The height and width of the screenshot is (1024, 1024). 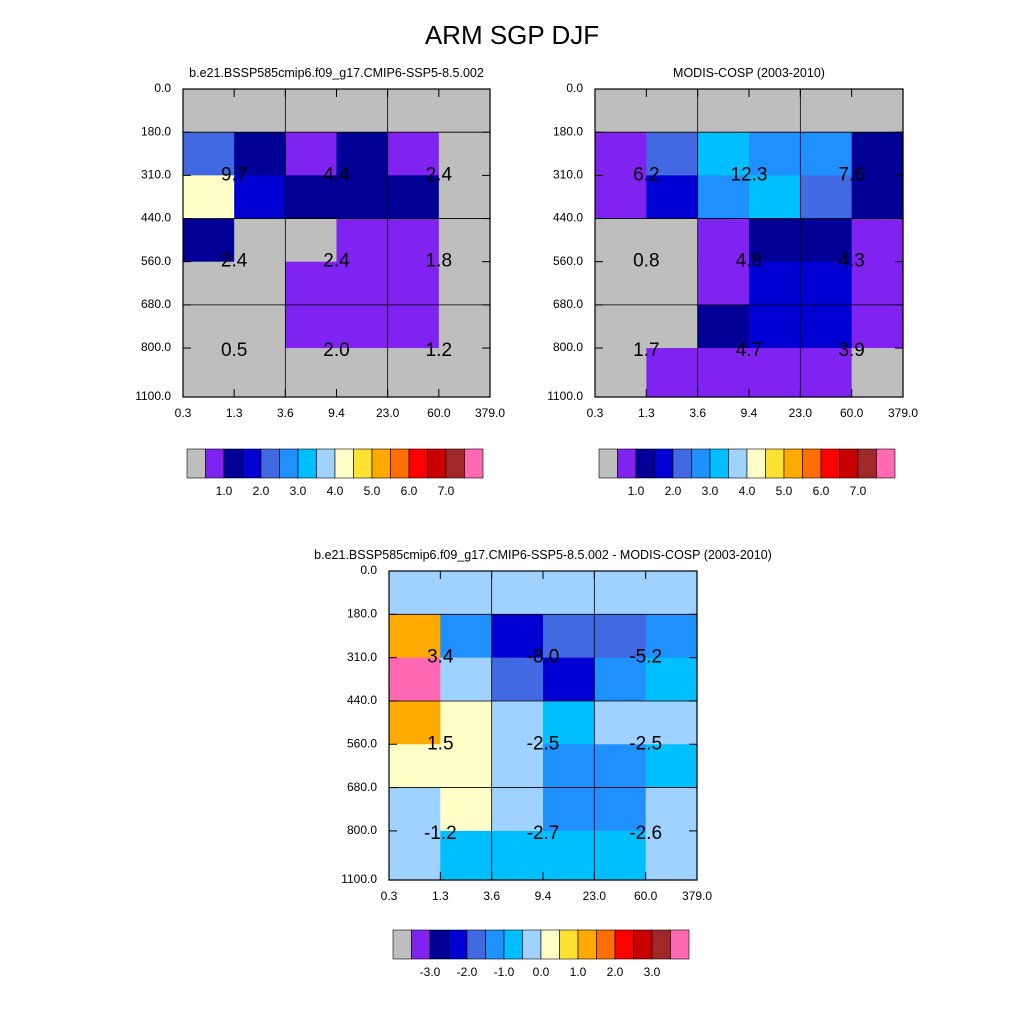 I want to click on y-tick-label: 800.0, so click(x=156, y=347).